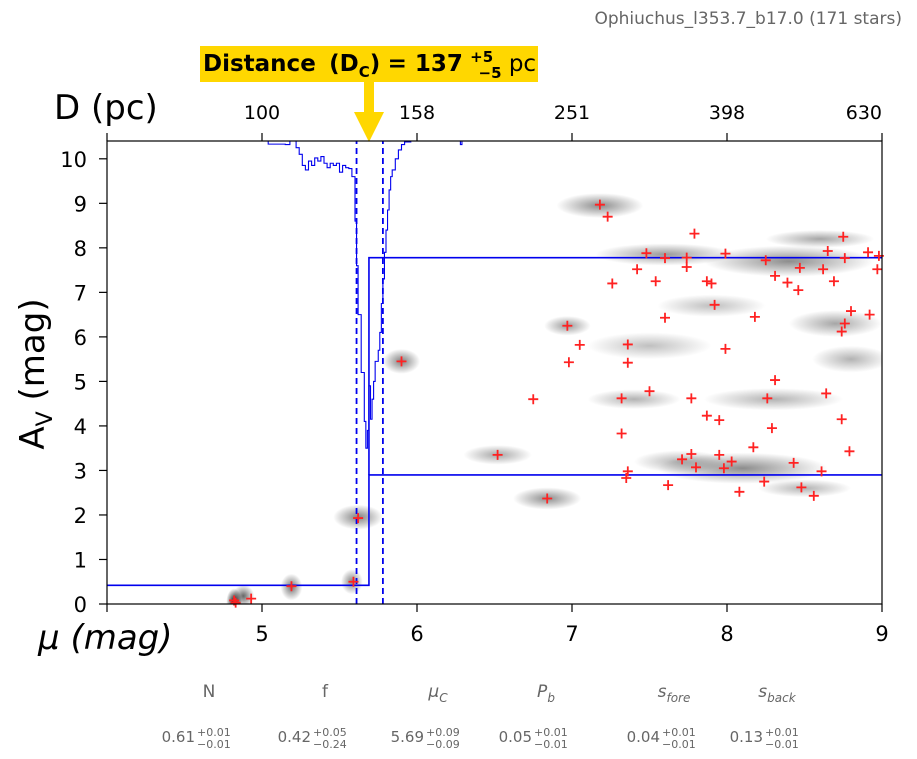  I want to click on y-tick-label: 8, so click(80, 249).